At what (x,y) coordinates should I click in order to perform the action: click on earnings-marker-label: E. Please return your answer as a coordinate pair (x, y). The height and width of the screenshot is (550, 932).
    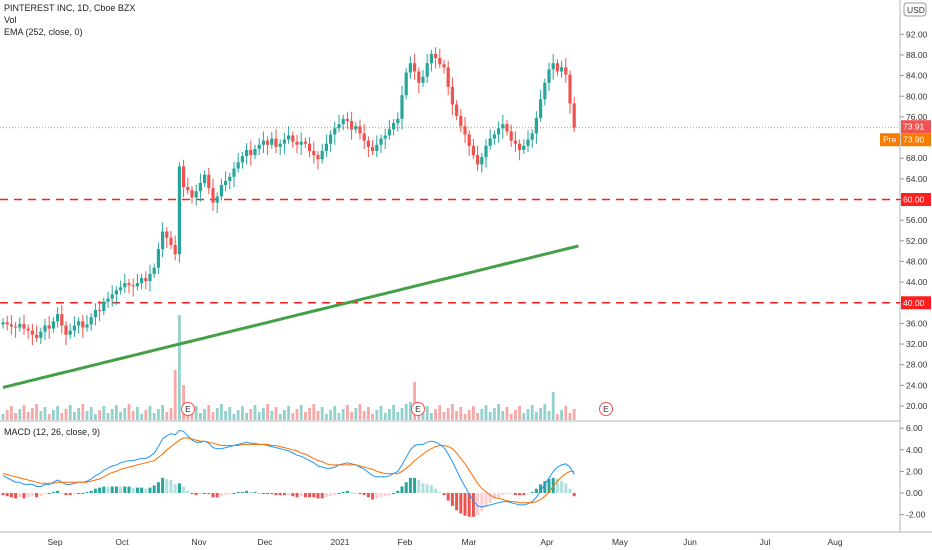
    Looking at the image, I should click on (418, 409).